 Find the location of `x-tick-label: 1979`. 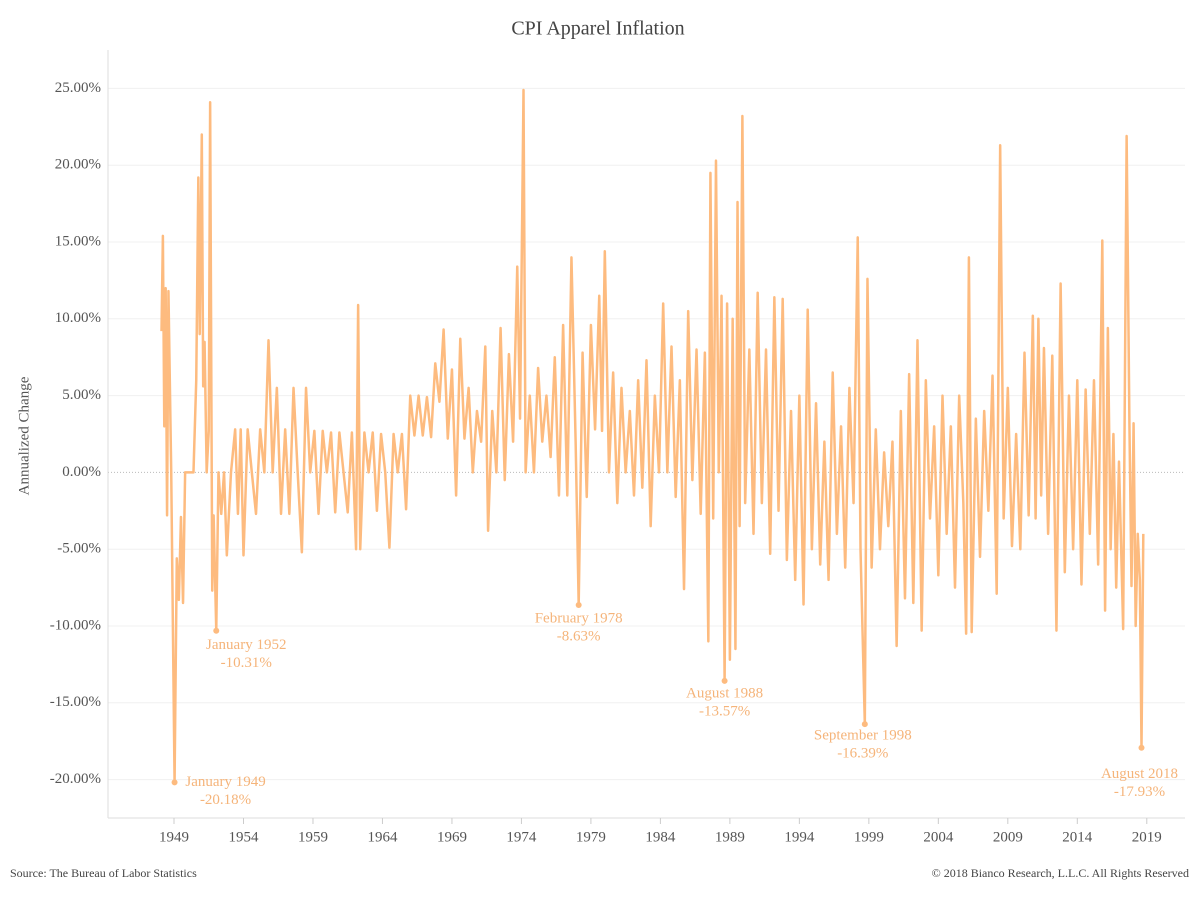

x-tick-label: 1979 is located at coordinates (591, 837).